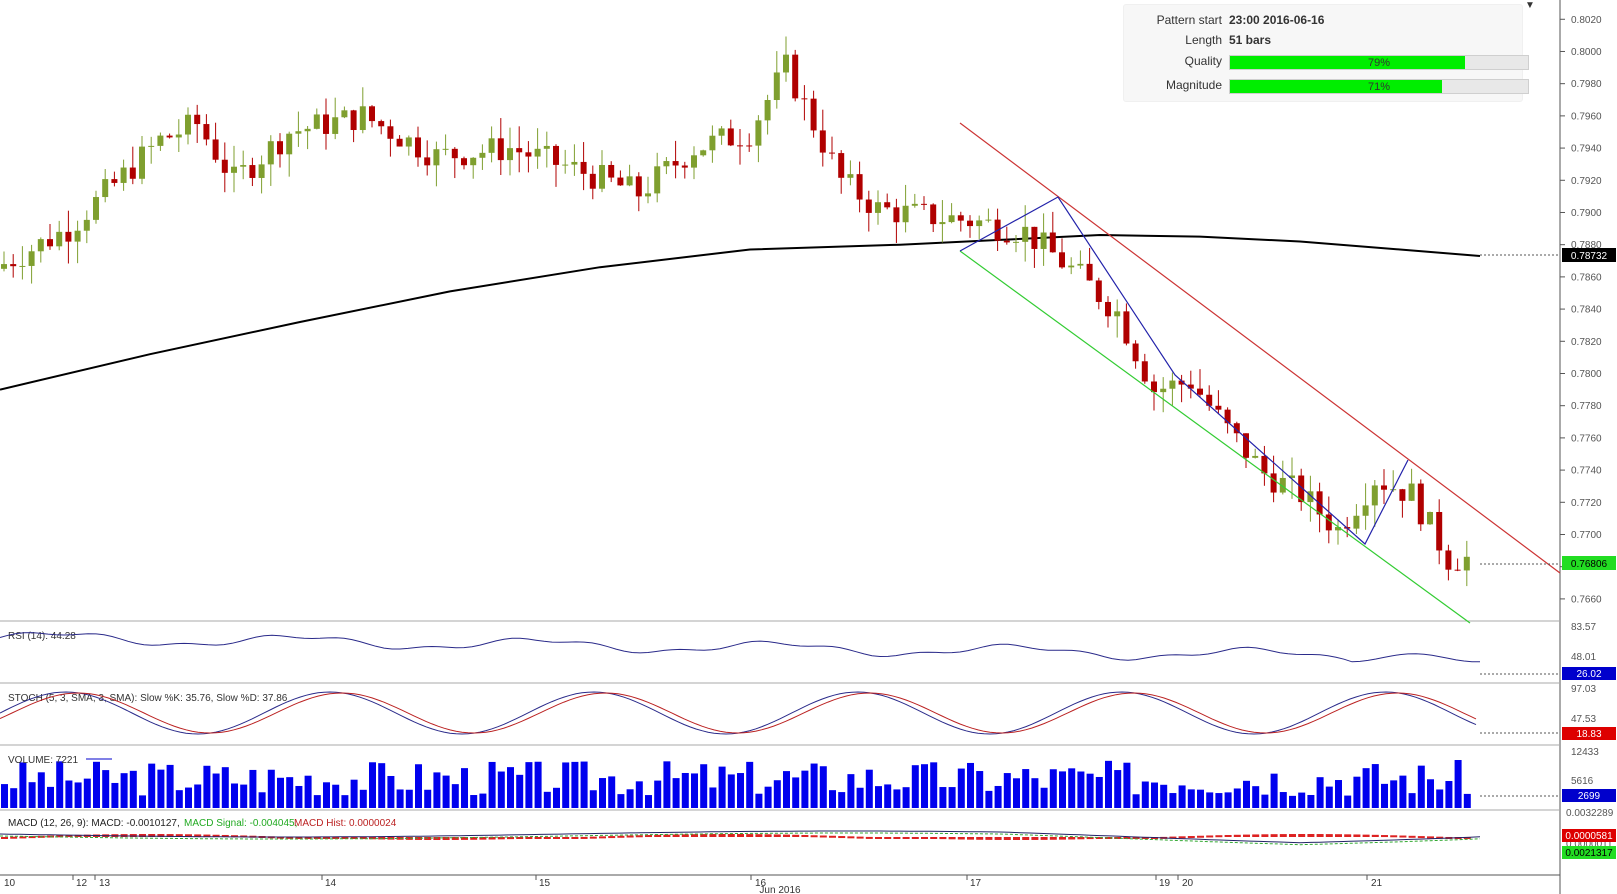  Describe the element at coordinates (1589, 563) in the screenshot. I see `last-price-marker` at that location.